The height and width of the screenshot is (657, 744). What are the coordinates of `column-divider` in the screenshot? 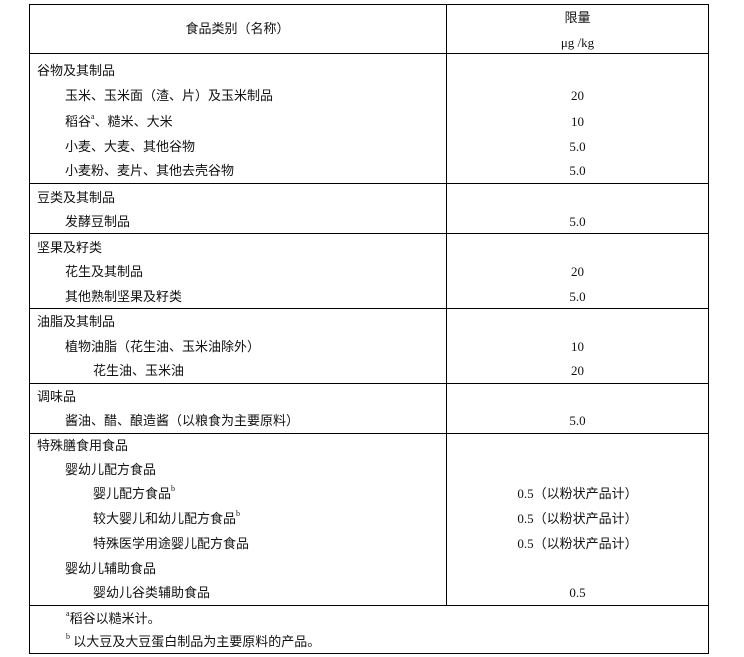 It's located at (446, 304).